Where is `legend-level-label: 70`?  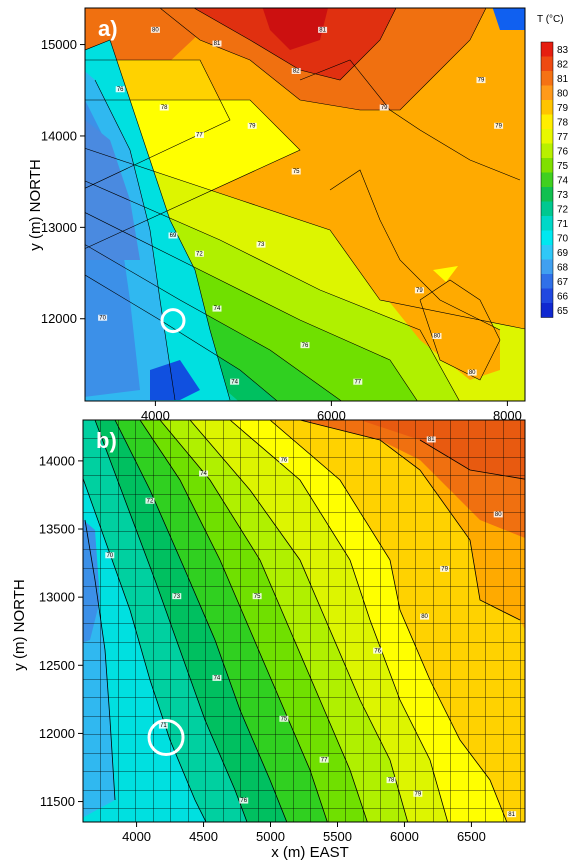 legend-level-label: 70 is located at coordinates (563, 238).